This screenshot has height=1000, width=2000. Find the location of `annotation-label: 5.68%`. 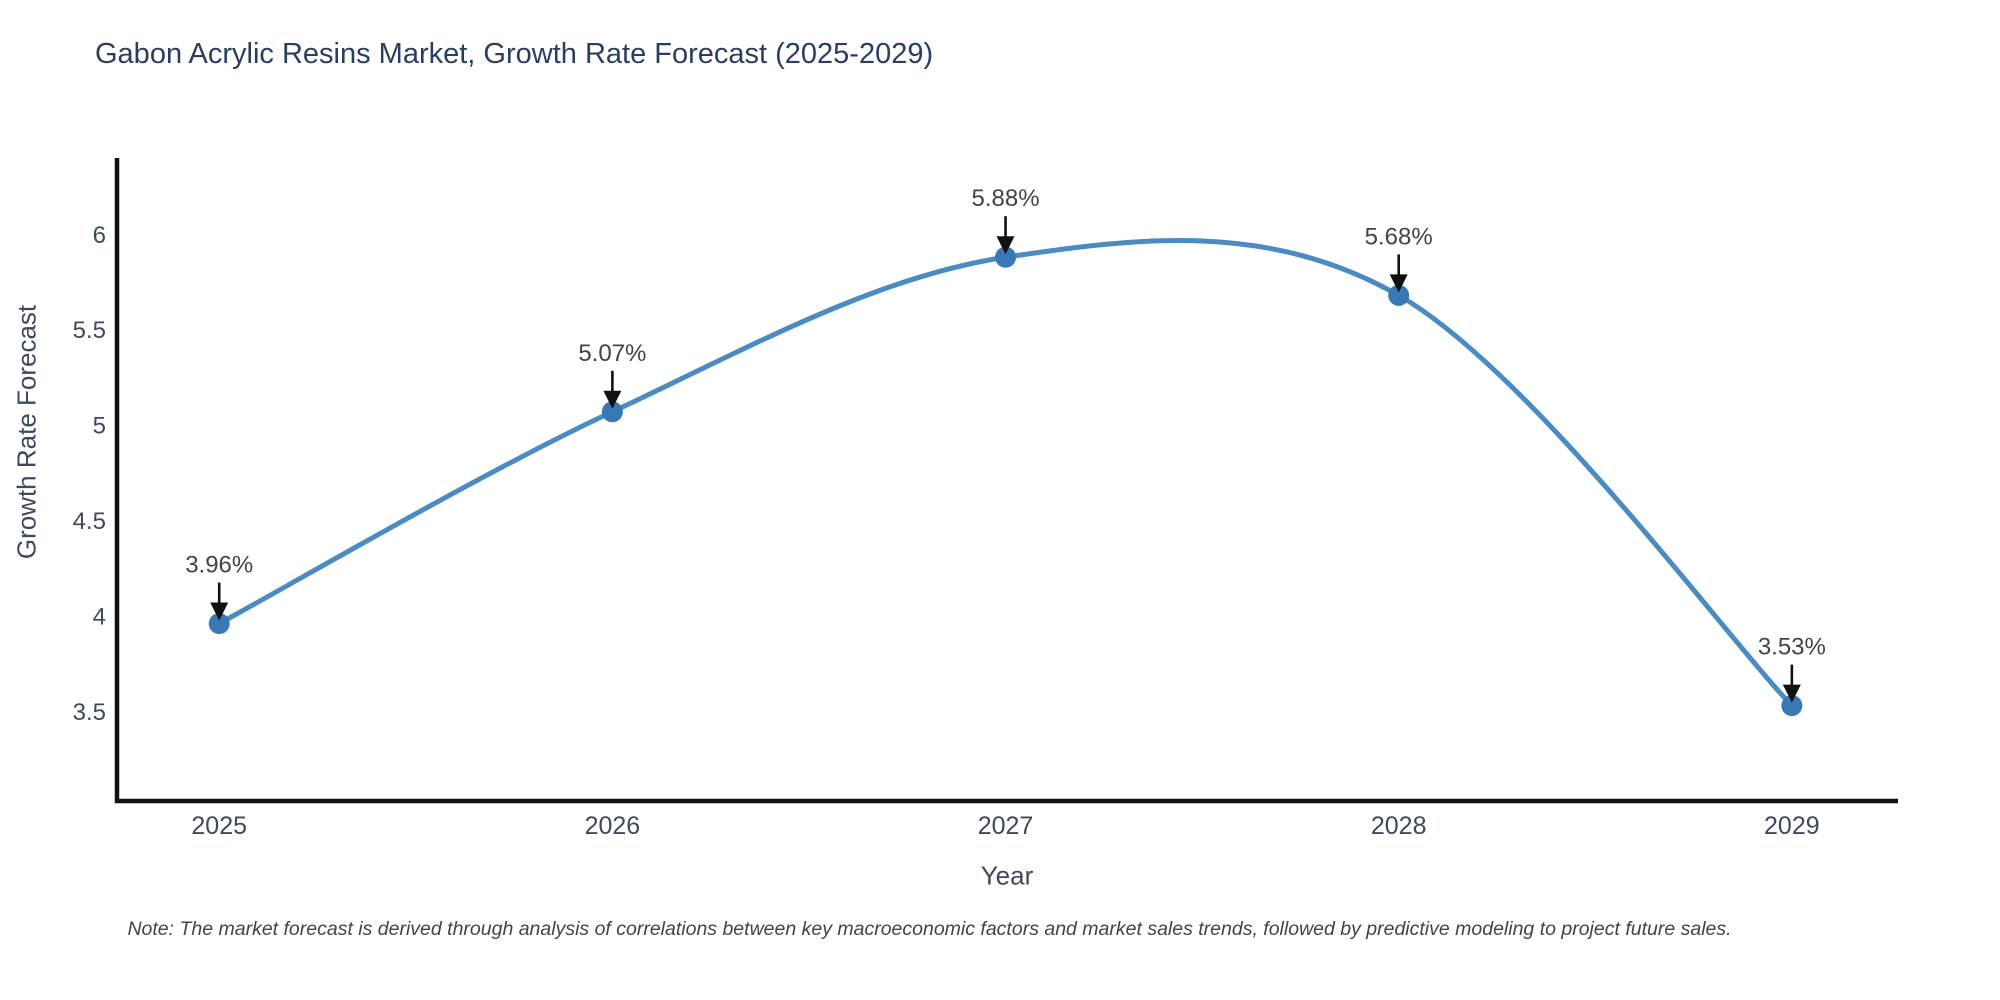

annotation-label: 5.68% is located at coordinates (1399, 236).